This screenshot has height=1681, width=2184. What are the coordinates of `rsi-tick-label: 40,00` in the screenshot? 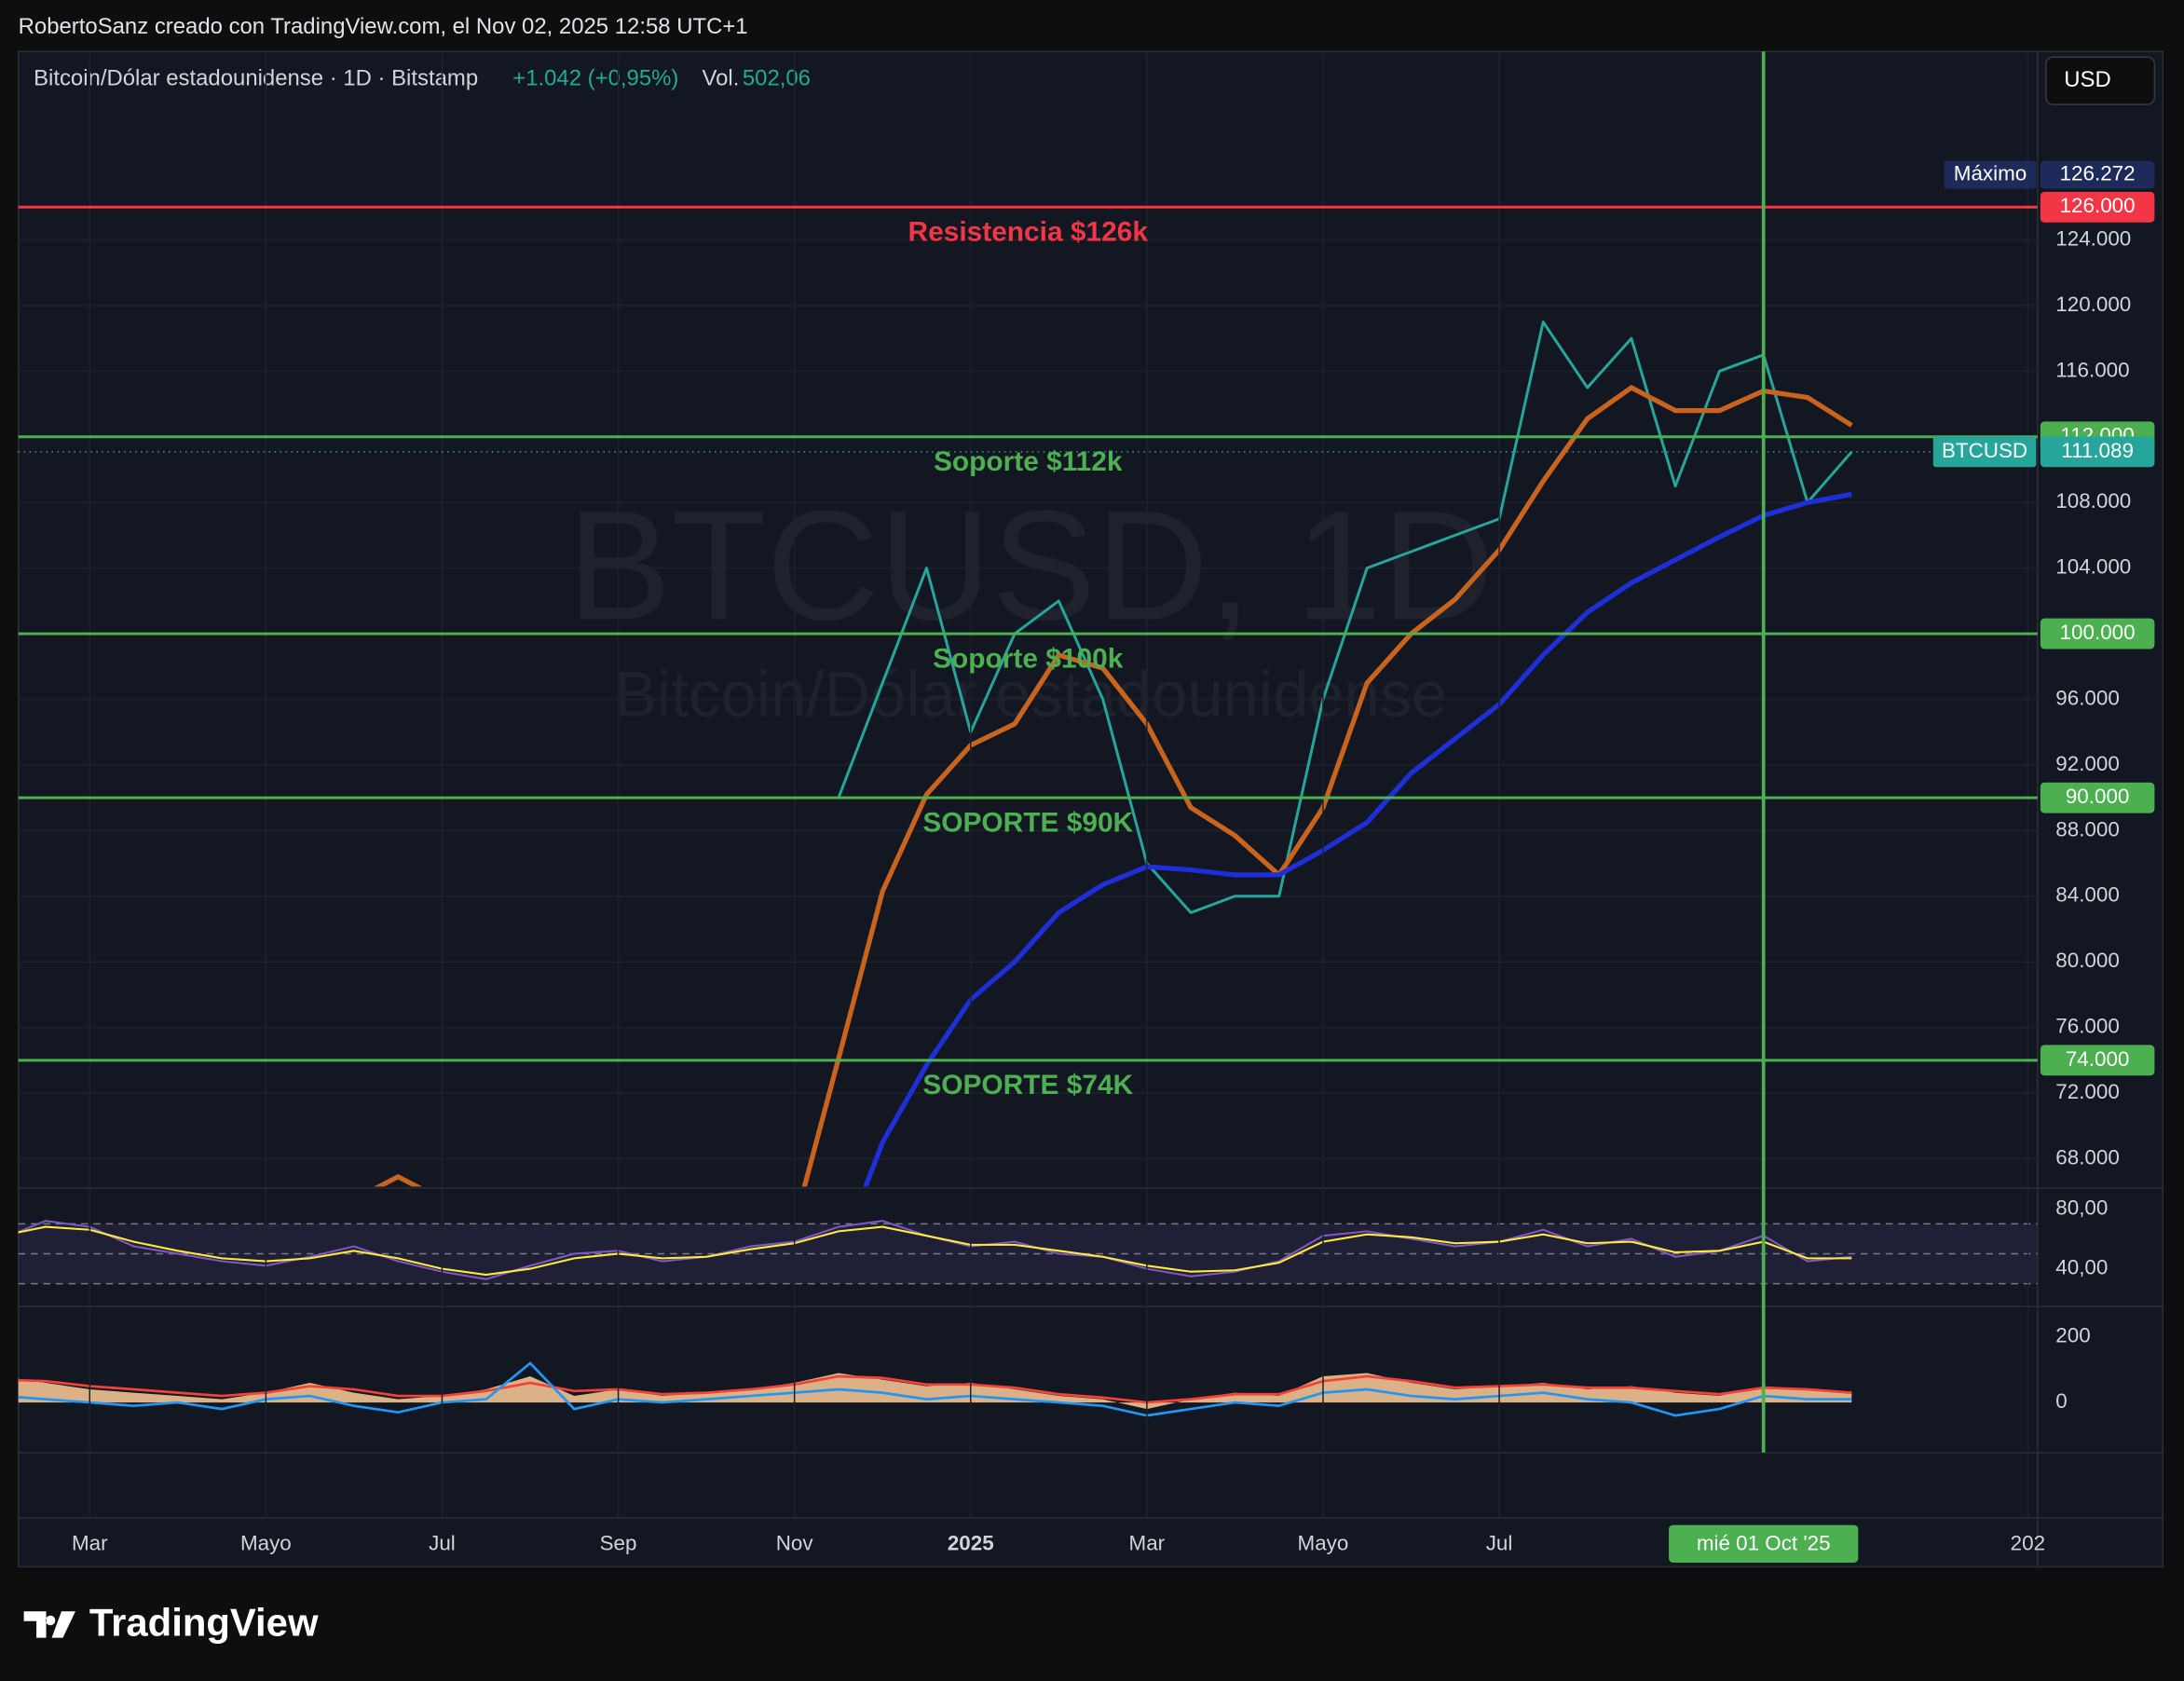 It's located at (2081, 1267).